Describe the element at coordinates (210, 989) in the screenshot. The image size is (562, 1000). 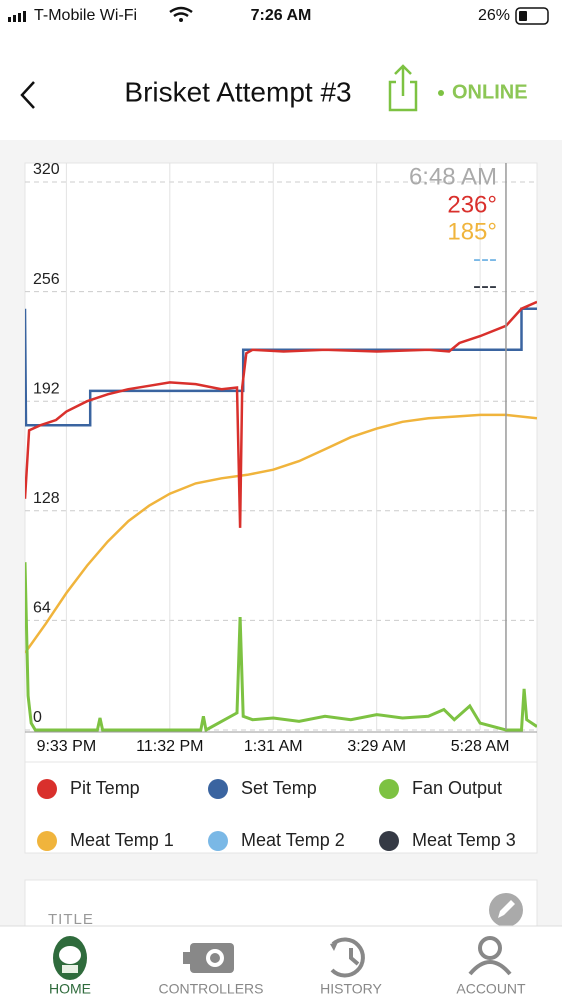
I see `tab-label: CONTROLLERS` at that location.